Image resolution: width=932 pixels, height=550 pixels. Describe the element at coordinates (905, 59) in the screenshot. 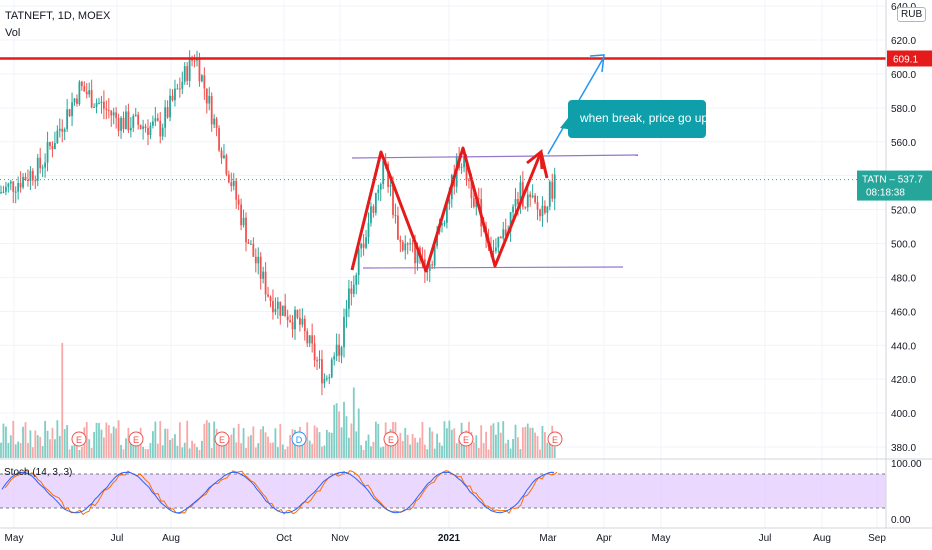

I see `resistance-price-text: 609.1` at that location.